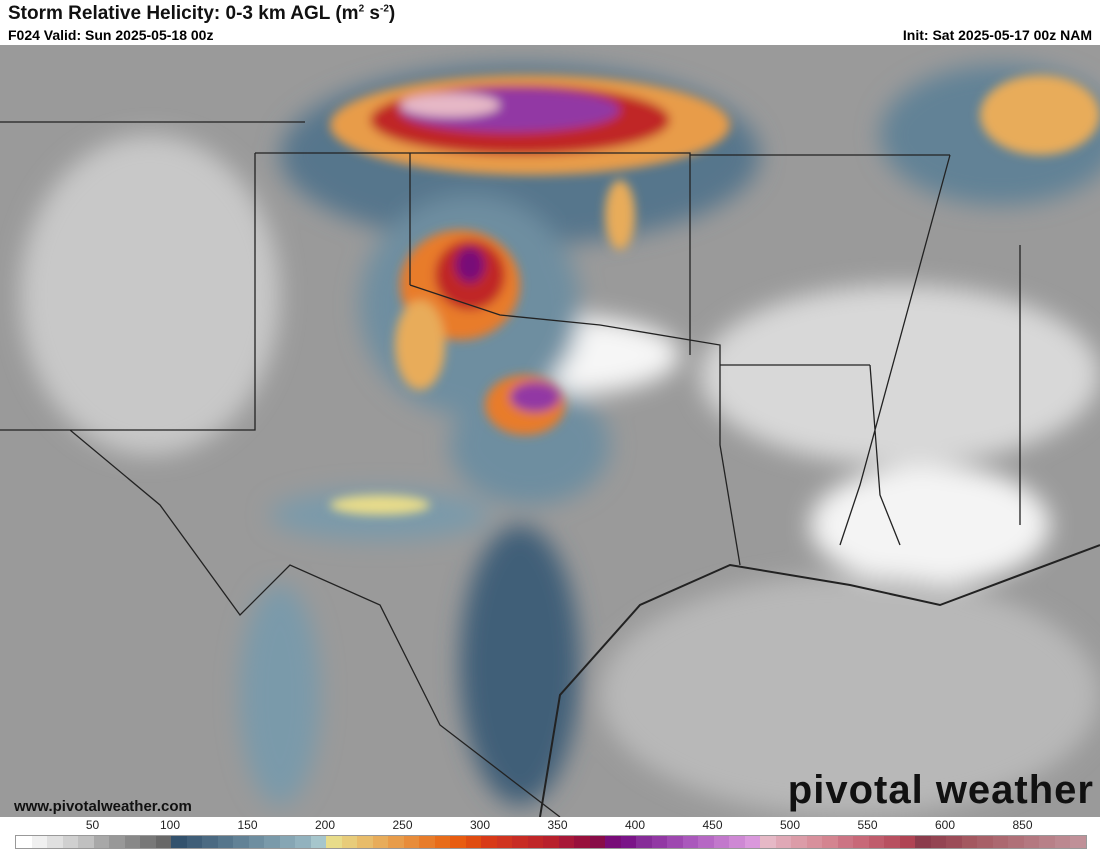  Describe the element at coordinates (480, 825) in the screenshot. I see `colorbar-label: 300` at that location.